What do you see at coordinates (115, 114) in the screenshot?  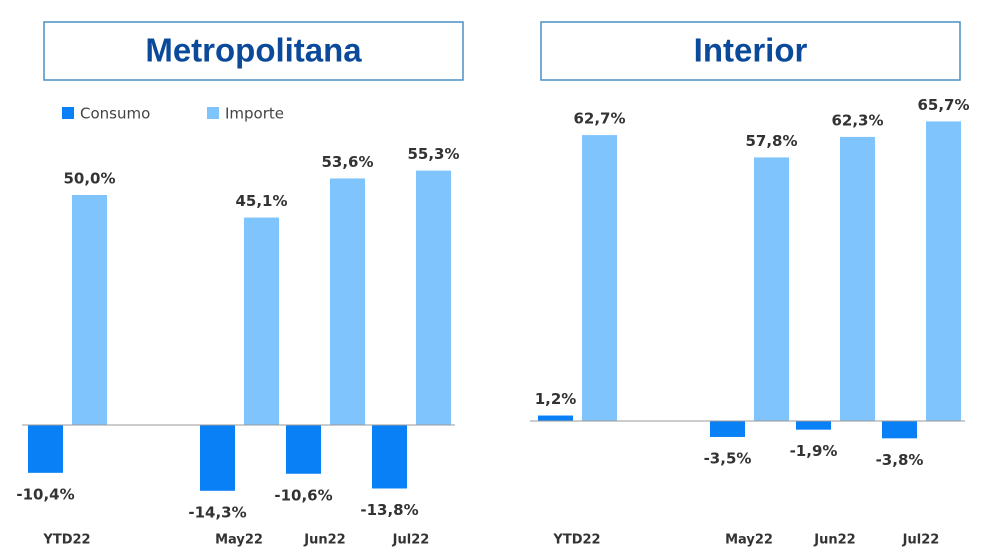 I see `legend-label: Consumo` at bounding box center [115, 114].